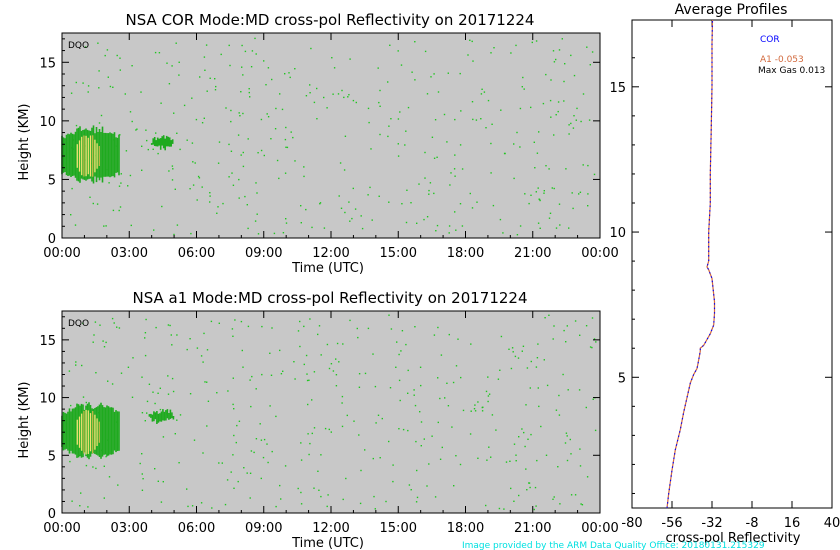 This screenshot has width=840, height=550. Describe the element at coordinates (129, 528) in the screenshot. I see `x-tick-label: 03:00` at that location.